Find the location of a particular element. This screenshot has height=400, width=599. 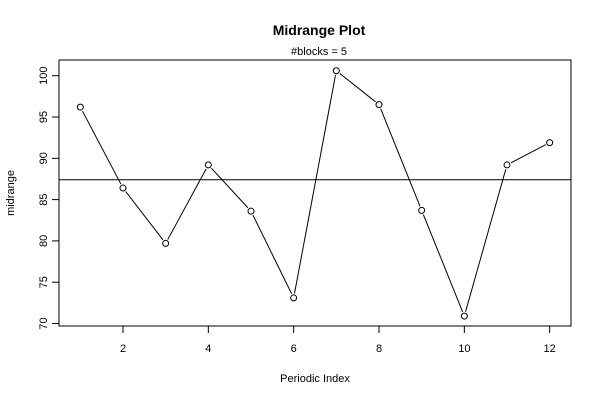

y-tick-label: 70 is located at coordinates (44, 323).